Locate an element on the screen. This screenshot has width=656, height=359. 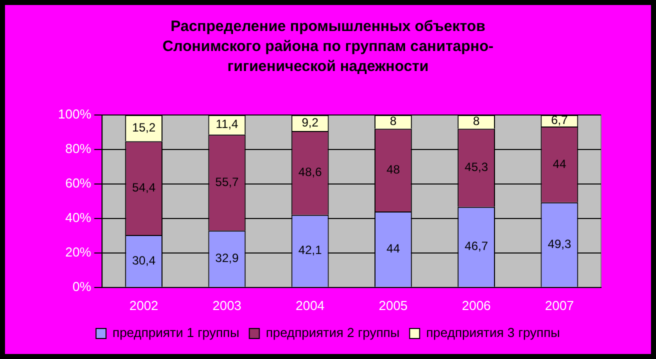
y-tick-label: 100% is located at coordinates (75, 114).